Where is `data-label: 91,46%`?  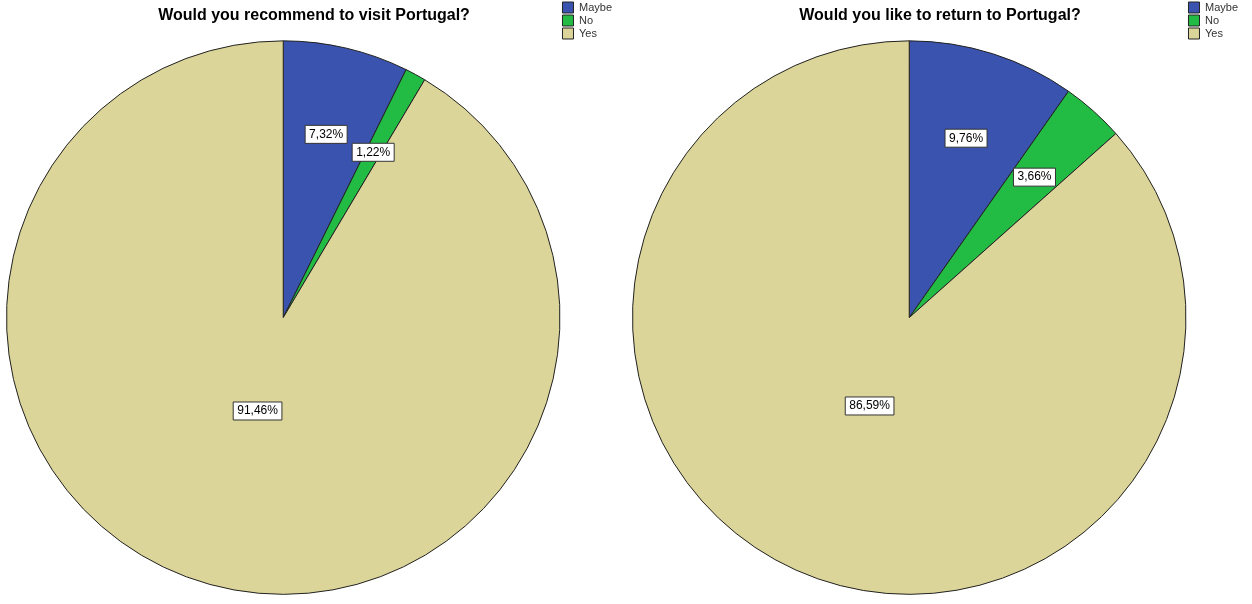 data-label: 91,46% is located at coordinates (258, 410).